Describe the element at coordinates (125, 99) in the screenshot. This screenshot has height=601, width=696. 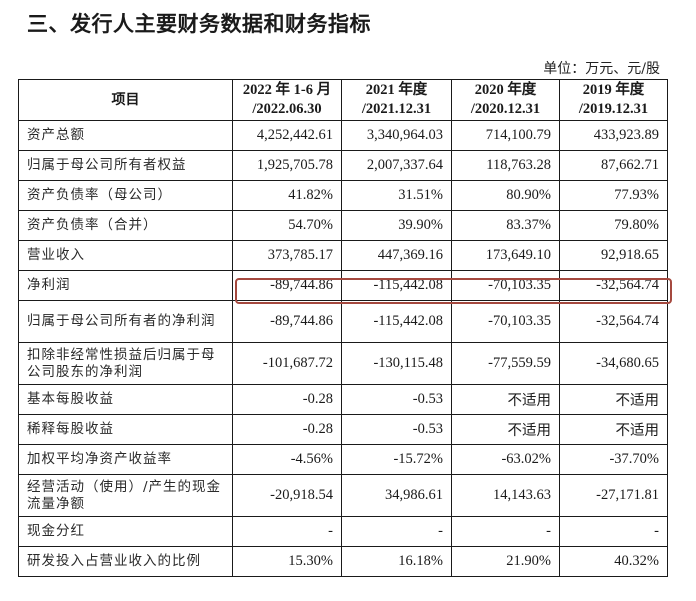
I see `header-label: 项目` at that location.